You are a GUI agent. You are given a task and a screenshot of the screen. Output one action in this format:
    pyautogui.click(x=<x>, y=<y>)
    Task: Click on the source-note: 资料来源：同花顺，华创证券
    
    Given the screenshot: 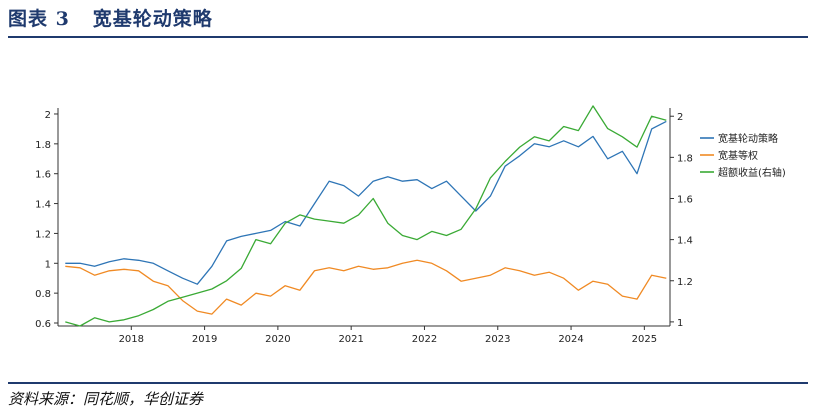 What is the action you would take?
    pyautogui.click(x=106, y=399)
    